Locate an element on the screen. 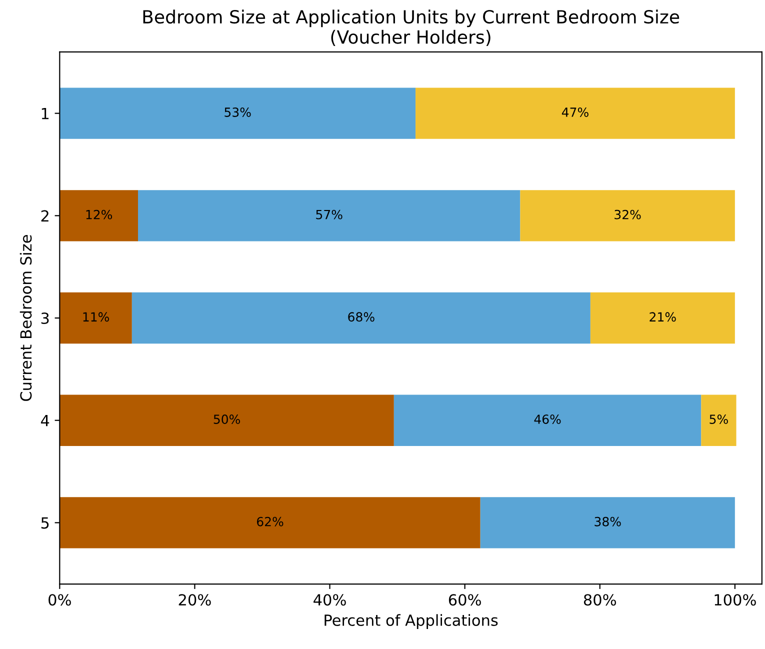  x-tick-label: 40% is located at coordinates (330, 600).